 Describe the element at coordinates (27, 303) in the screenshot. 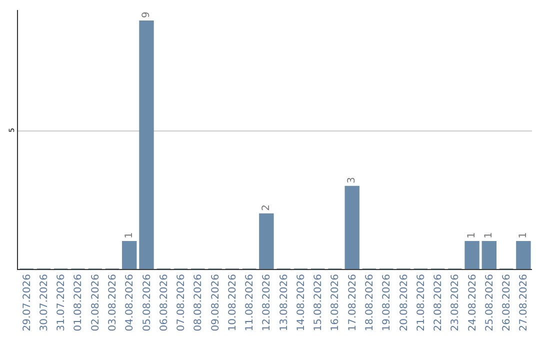

I see `x-tick-label: 29.07.2026` at that location.